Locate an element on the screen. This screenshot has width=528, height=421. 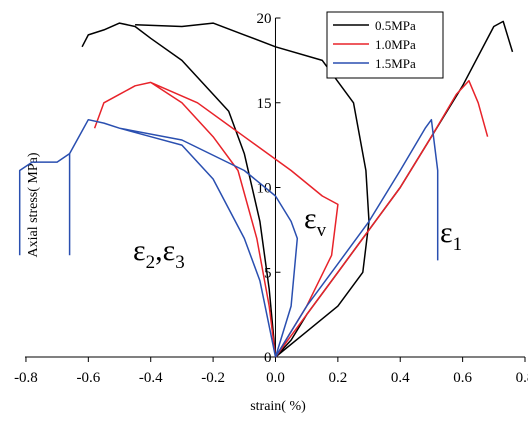
annotation: εv is located at coordinates (315, 221).